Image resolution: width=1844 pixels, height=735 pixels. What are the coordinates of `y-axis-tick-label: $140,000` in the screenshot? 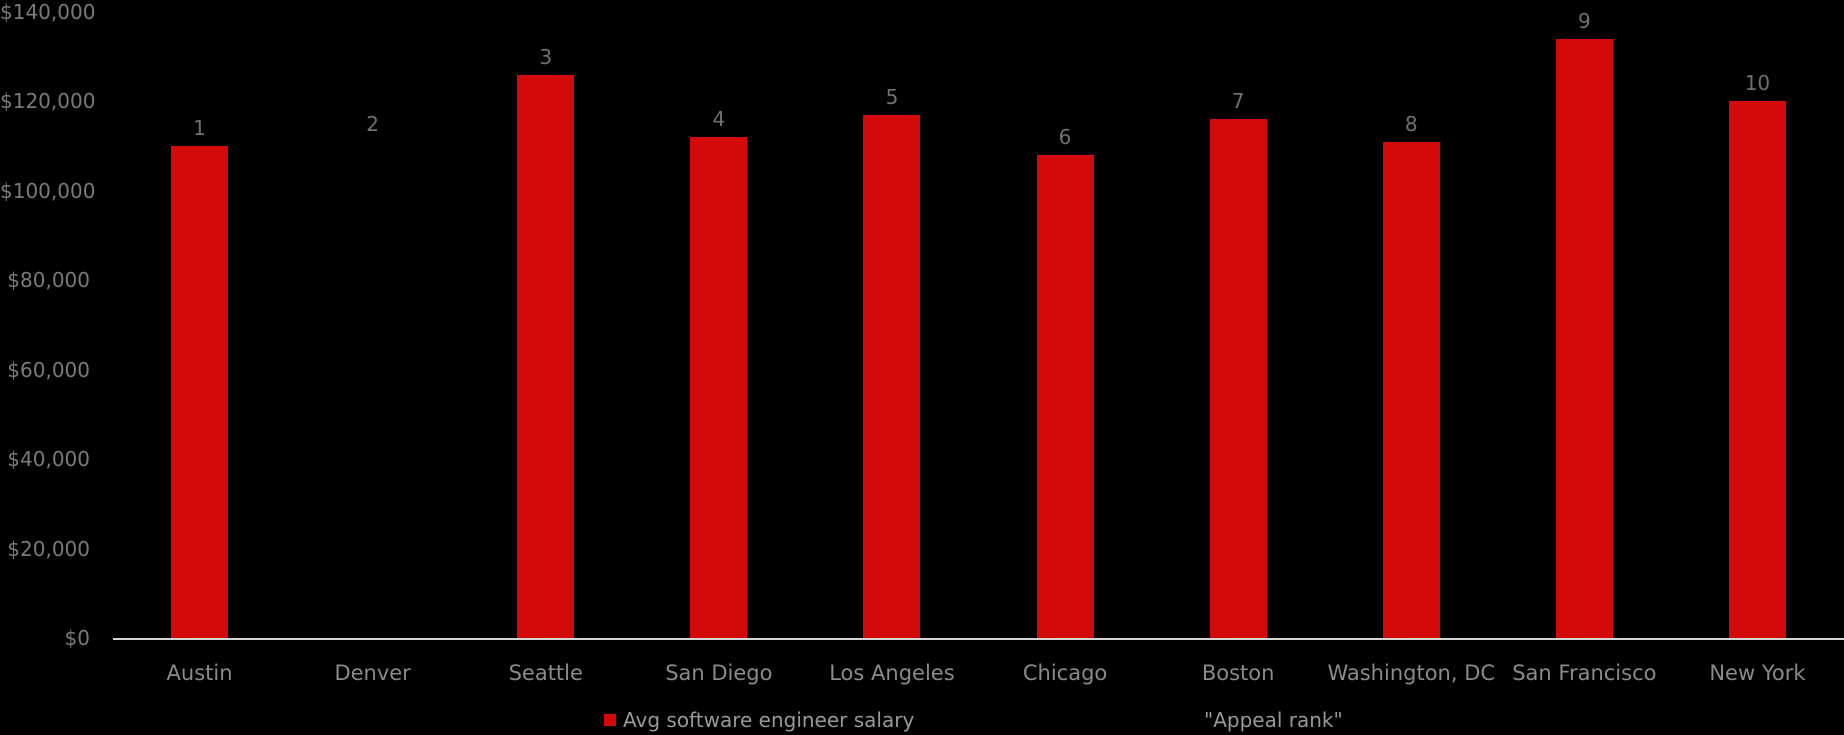 It's located at (48, 12).